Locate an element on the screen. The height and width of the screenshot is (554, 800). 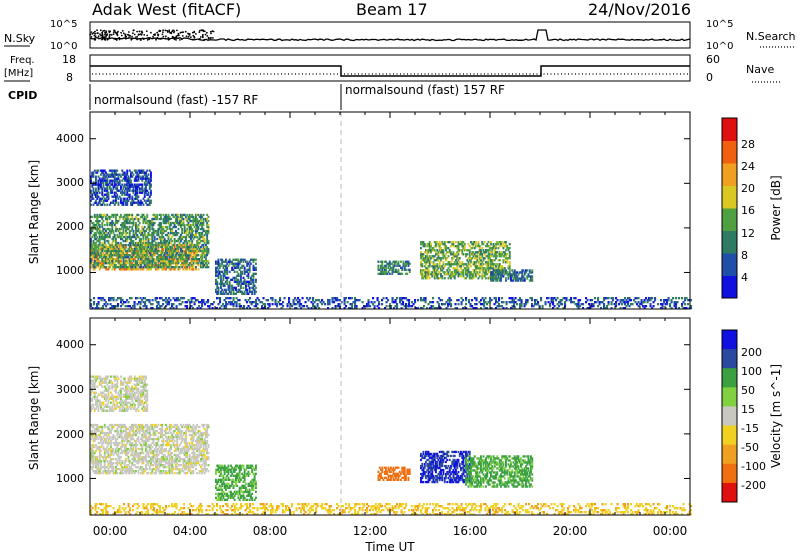
date-title: 24/Nov/2016 is located at coordinates (639, 9).